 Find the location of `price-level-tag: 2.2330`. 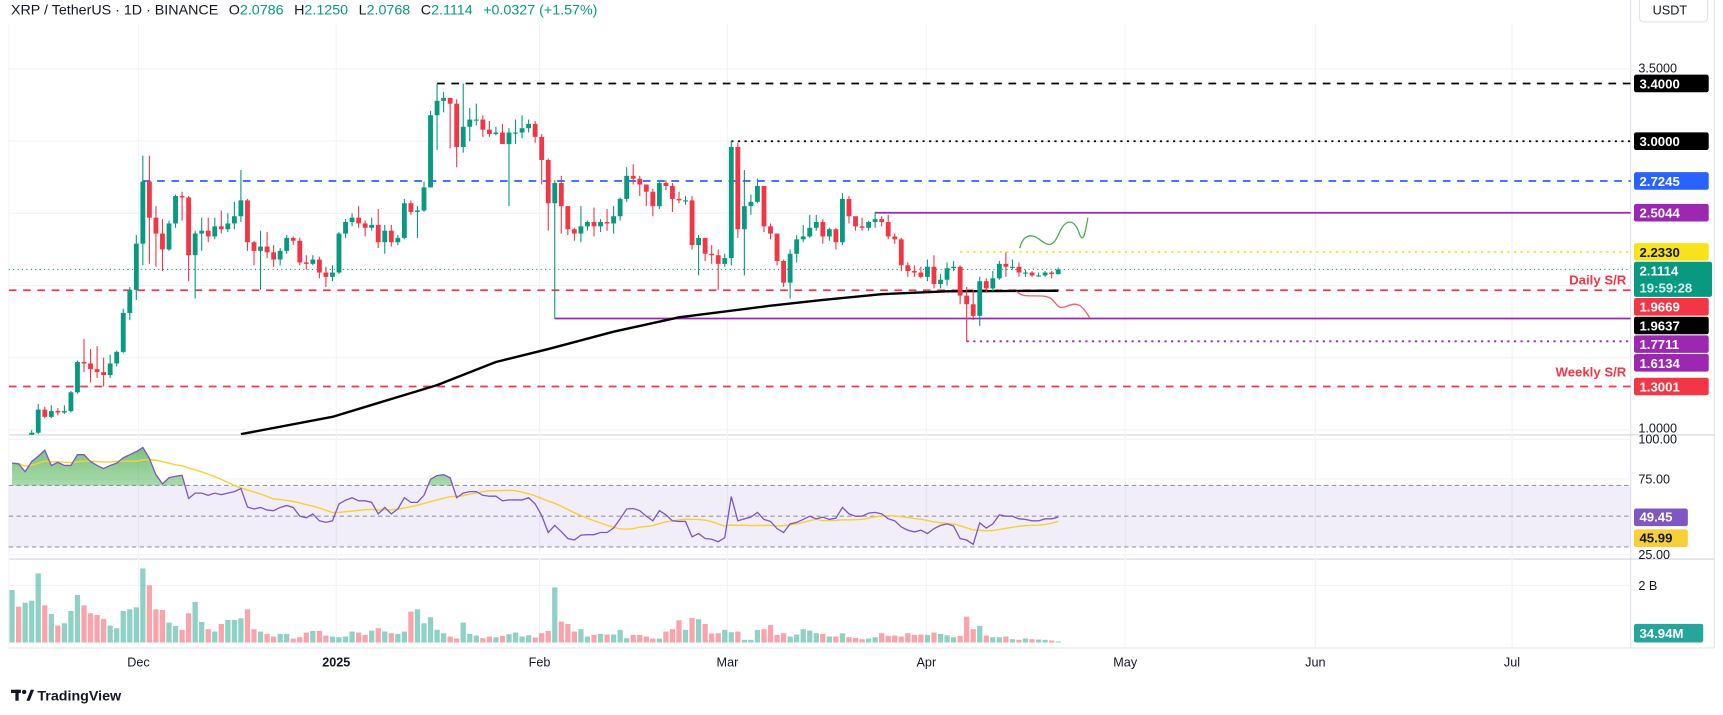

price-level-tag: 2.2330 is located at coordinates (1671, 252).